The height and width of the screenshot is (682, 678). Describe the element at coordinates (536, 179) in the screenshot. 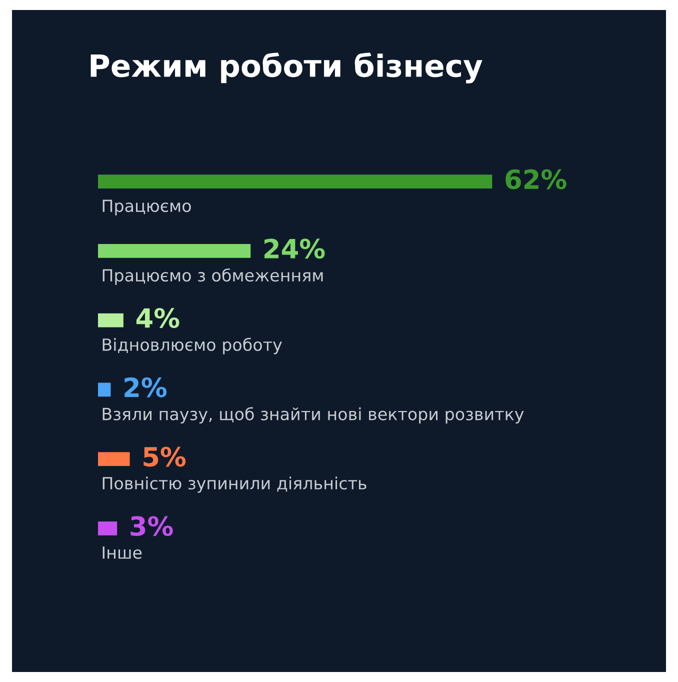

I see `data-label: 62%` at that location.